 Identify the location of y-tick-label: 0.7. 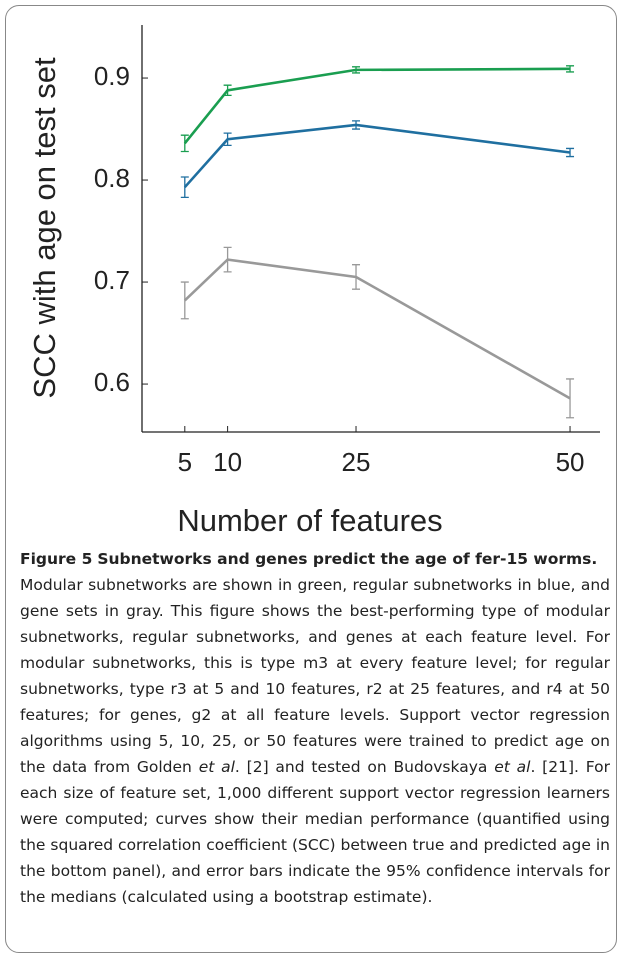
(112, 280).